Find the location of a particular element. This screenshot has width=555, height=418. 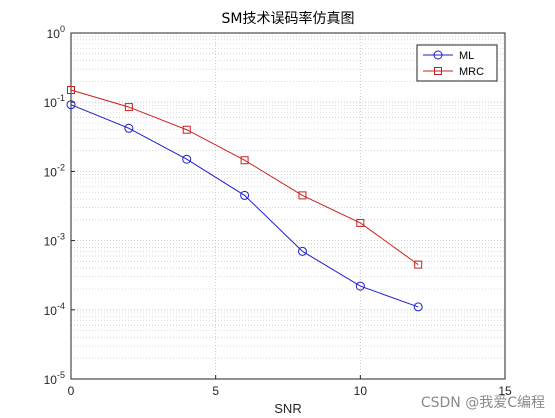

x-tick-label: 10 is located at coordinates (361, 391).